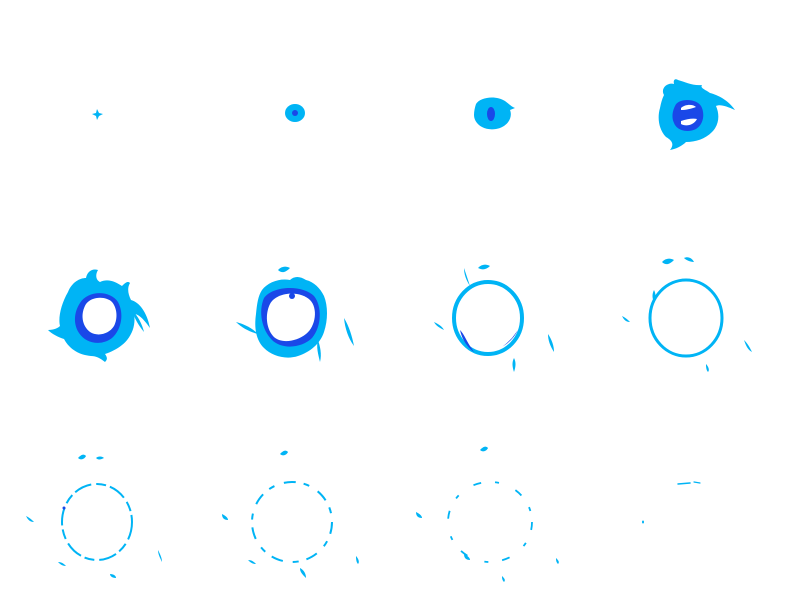 This screenshot has width=791, height=610. What do you see at coordinates (643, 522) in the screenshot?
I see `residue-dot` at bounding box center [643, 522].